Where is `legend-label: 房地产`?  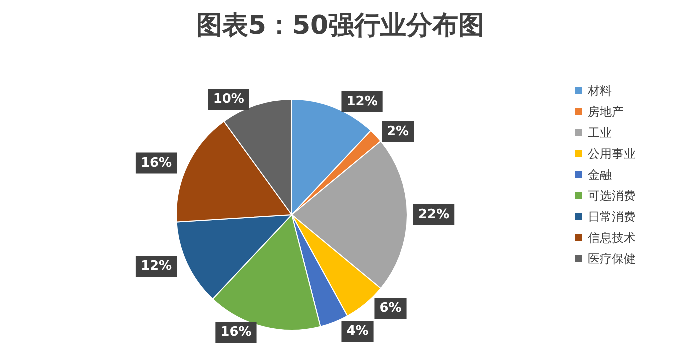 legend-label: 房地产 is located at coordinates (606, 112).